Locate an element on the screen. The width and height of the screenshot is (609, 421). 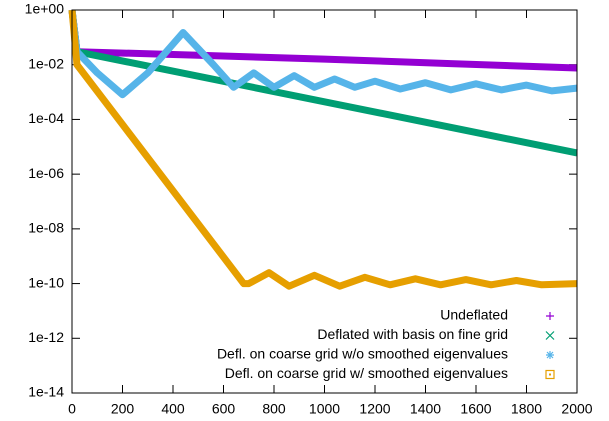
y-tick-label: 1e-12 is located at coordinates (46, 337).